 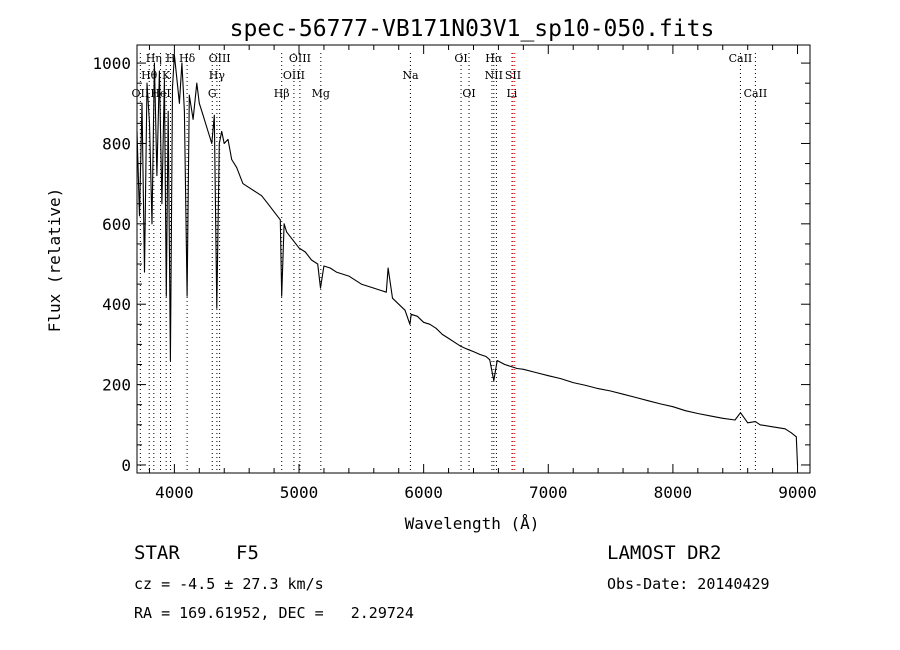 What do you see at coordinates (212, 93) in the screenshot?
I see `line-label-17: G` at bounding box center [212, 93].